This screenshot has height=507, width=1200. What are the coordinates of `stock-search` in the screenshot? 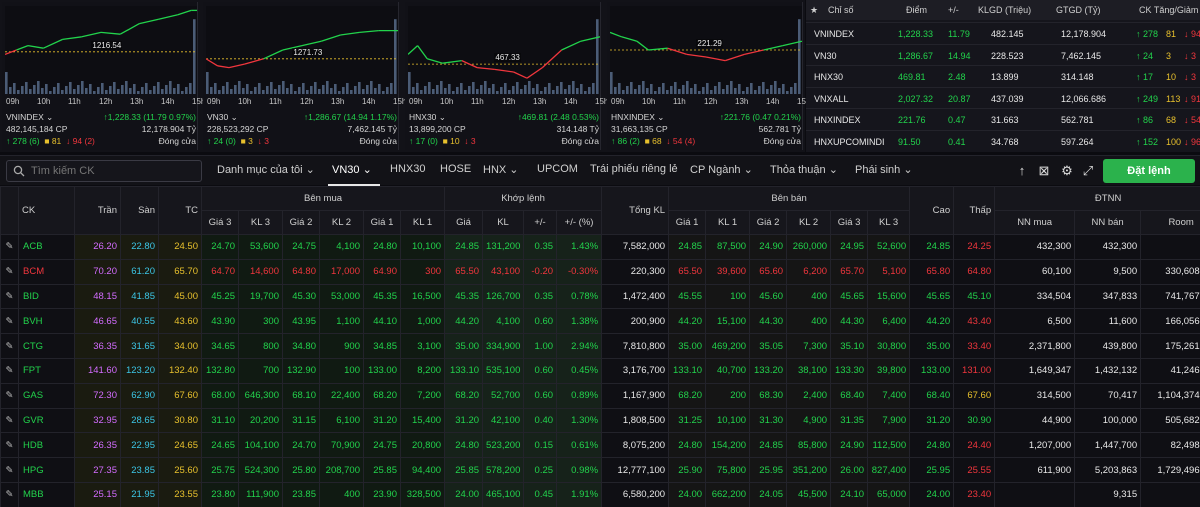 It's located at (104, 171).